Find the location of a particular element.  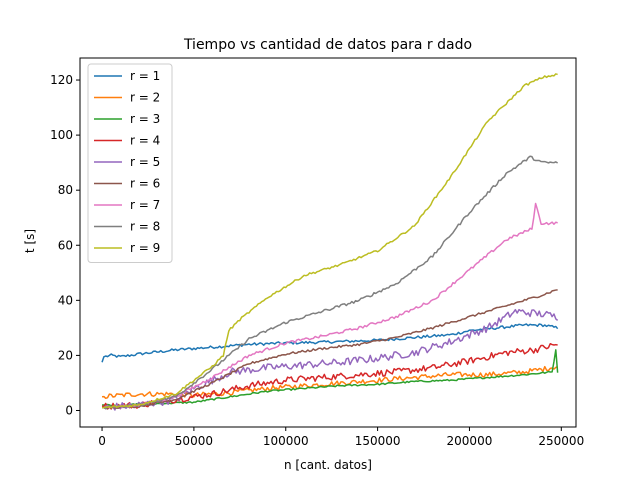

y-tick-label: 20 is located at coordinates (65, 355).